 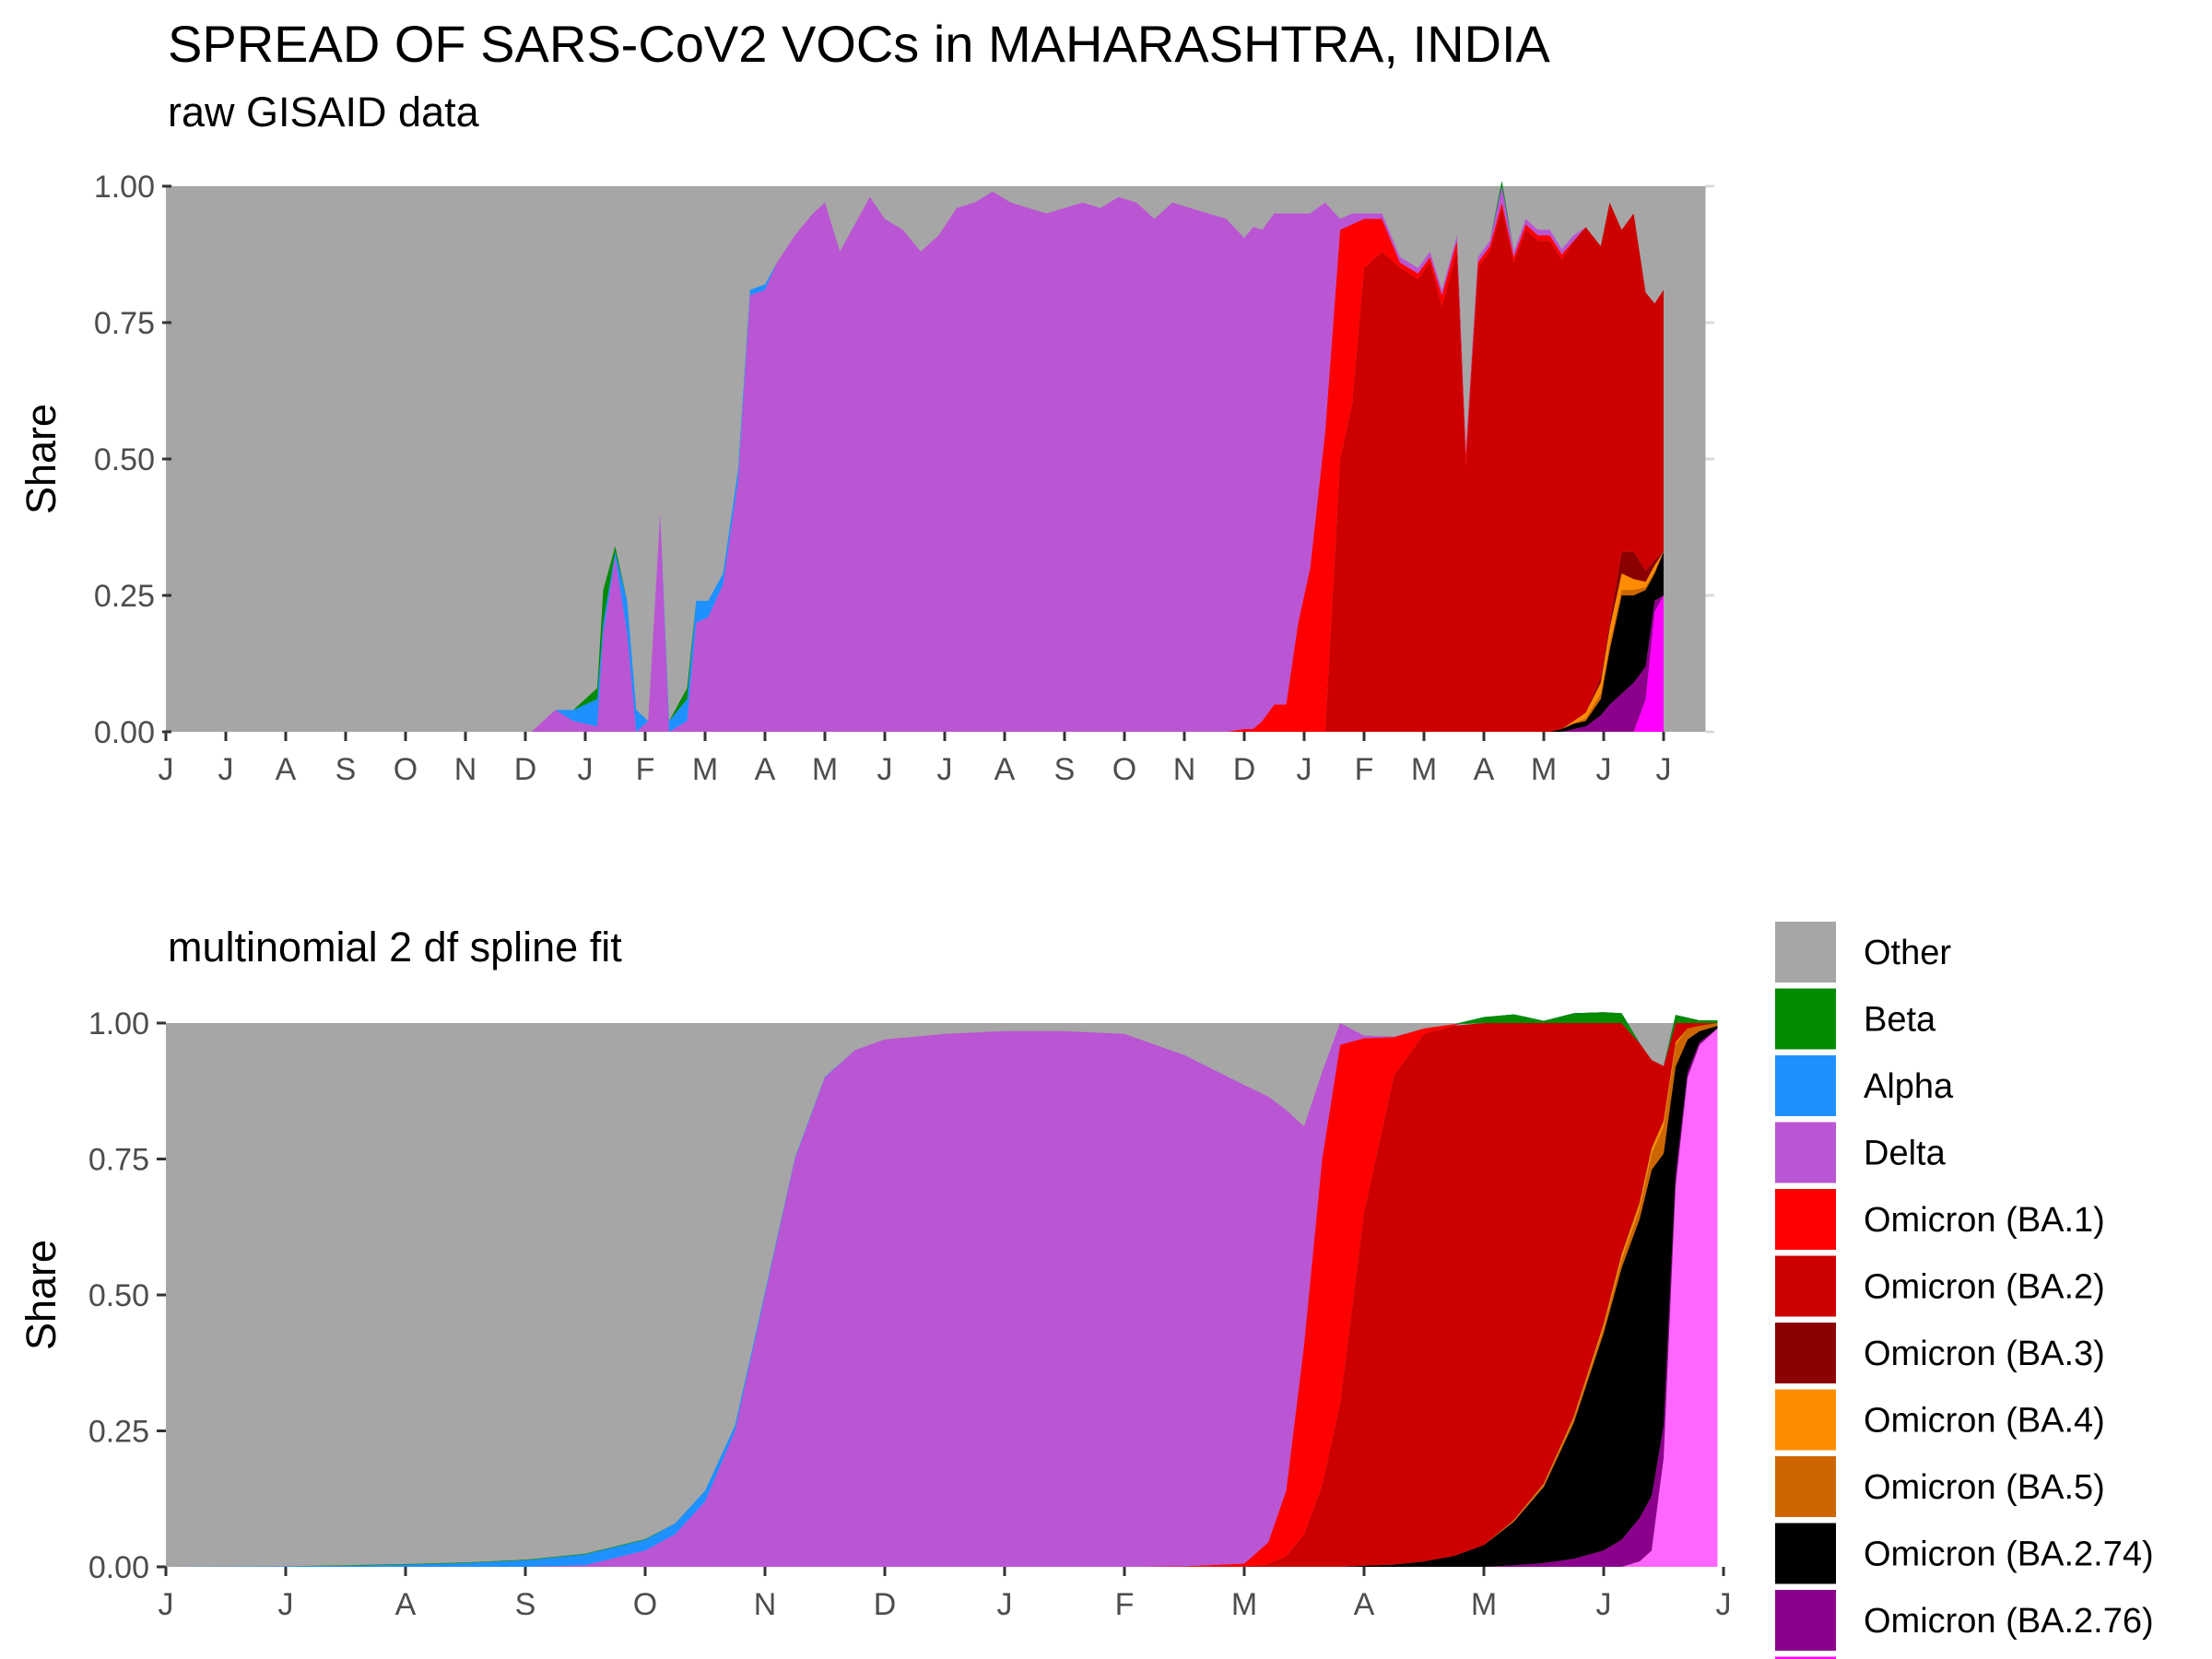 What do you see at coordinates (1900, 1020) in the screenshot?
I see `legend-label-beta: Beta` at bounding box center [1900, 1020].